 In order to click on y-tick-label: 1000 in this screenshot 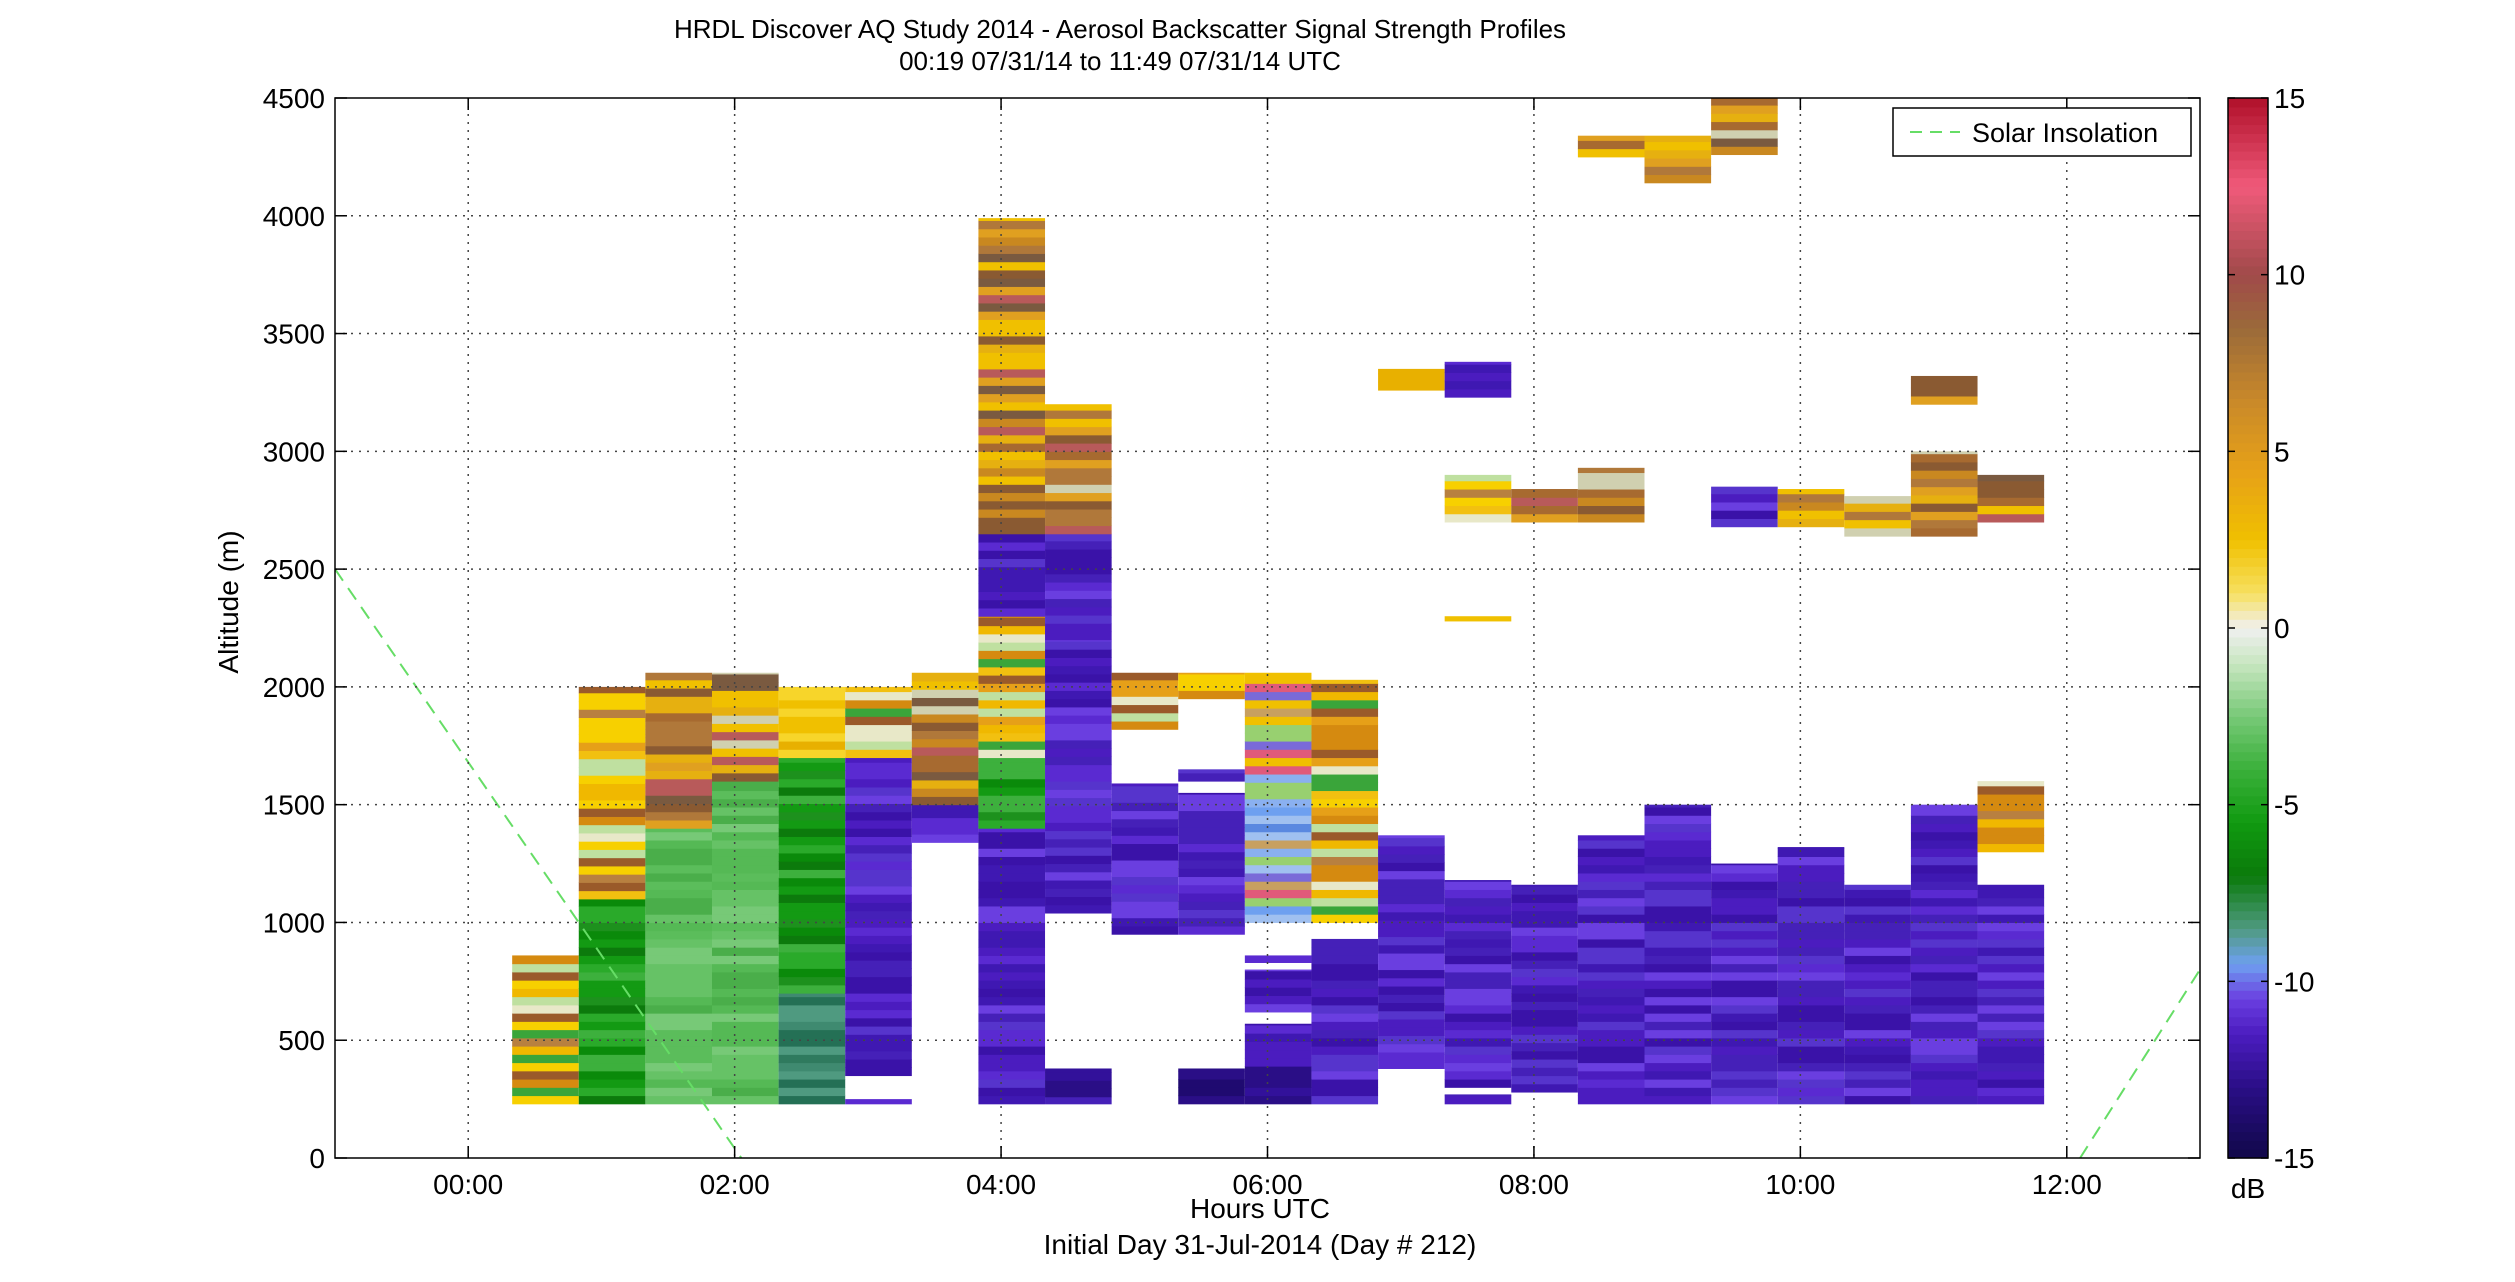, I will do `click(294, 922)`.